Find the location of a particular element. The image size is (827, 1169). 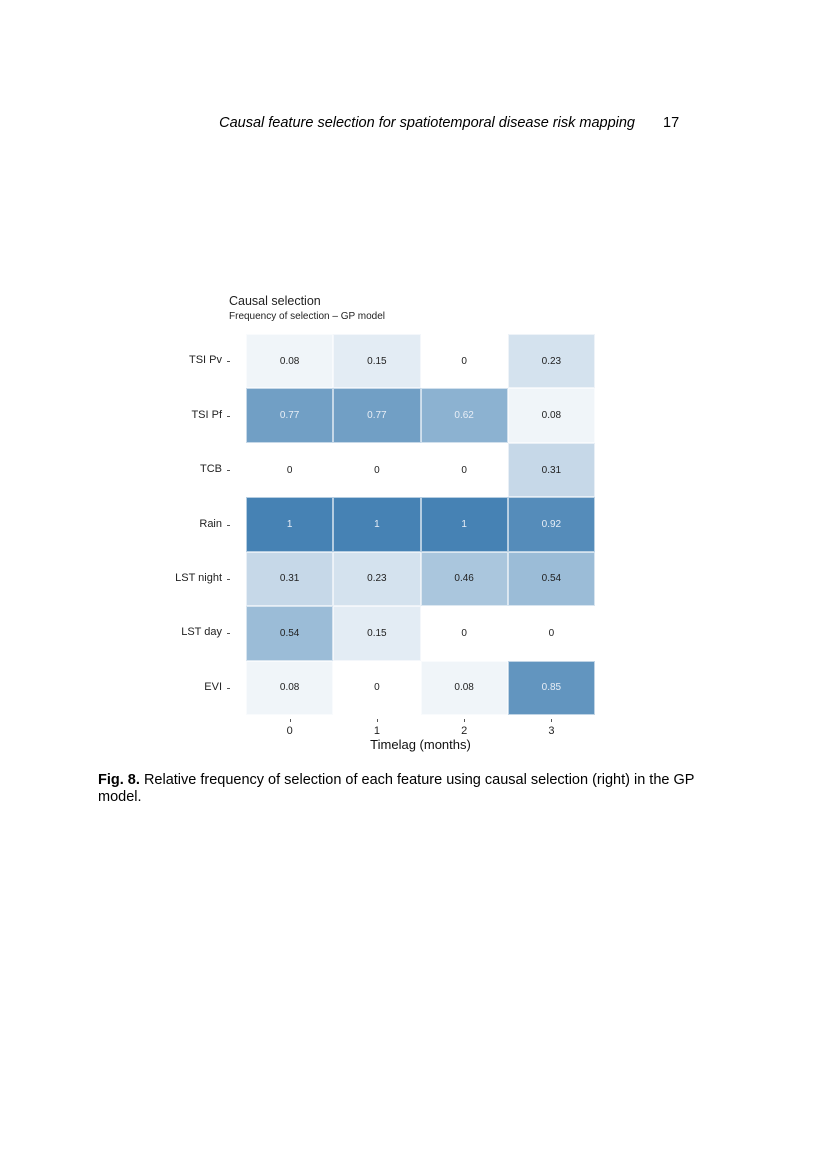

figure-label: Fig. 8. is located at coordinates (119, 780).